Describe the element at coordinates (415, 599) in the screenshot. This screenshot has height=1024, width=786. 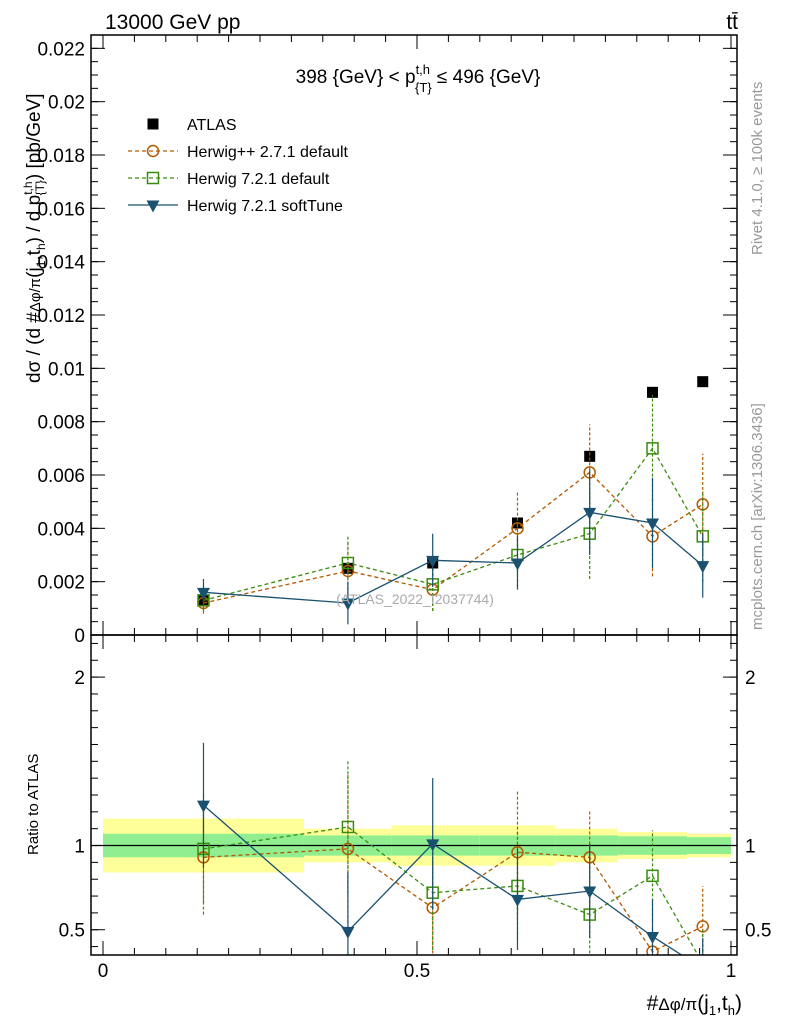
I see `watermark-label: (ATLAS_2022_I2037744)` at that location.